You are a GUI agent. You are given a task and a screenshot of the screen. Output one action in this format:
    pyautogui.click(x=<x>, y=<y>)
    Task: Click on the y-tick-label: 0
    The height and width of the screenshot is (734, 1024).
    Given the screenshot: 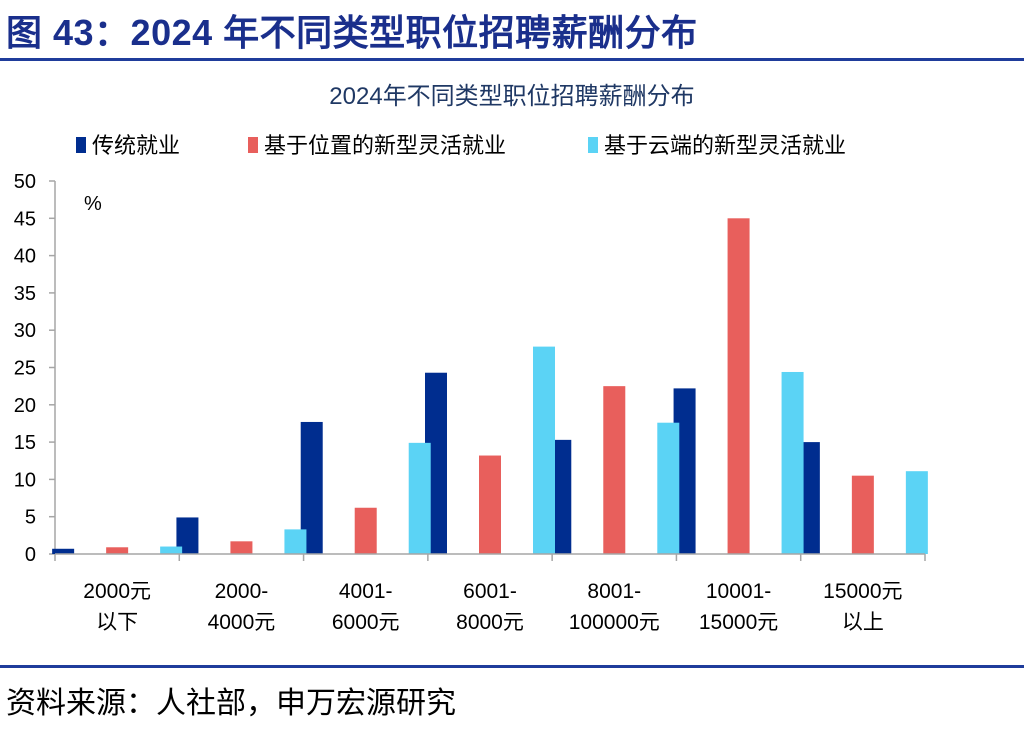 What is the action you would take?
    pyautogui.click(x=30, y=555)
    